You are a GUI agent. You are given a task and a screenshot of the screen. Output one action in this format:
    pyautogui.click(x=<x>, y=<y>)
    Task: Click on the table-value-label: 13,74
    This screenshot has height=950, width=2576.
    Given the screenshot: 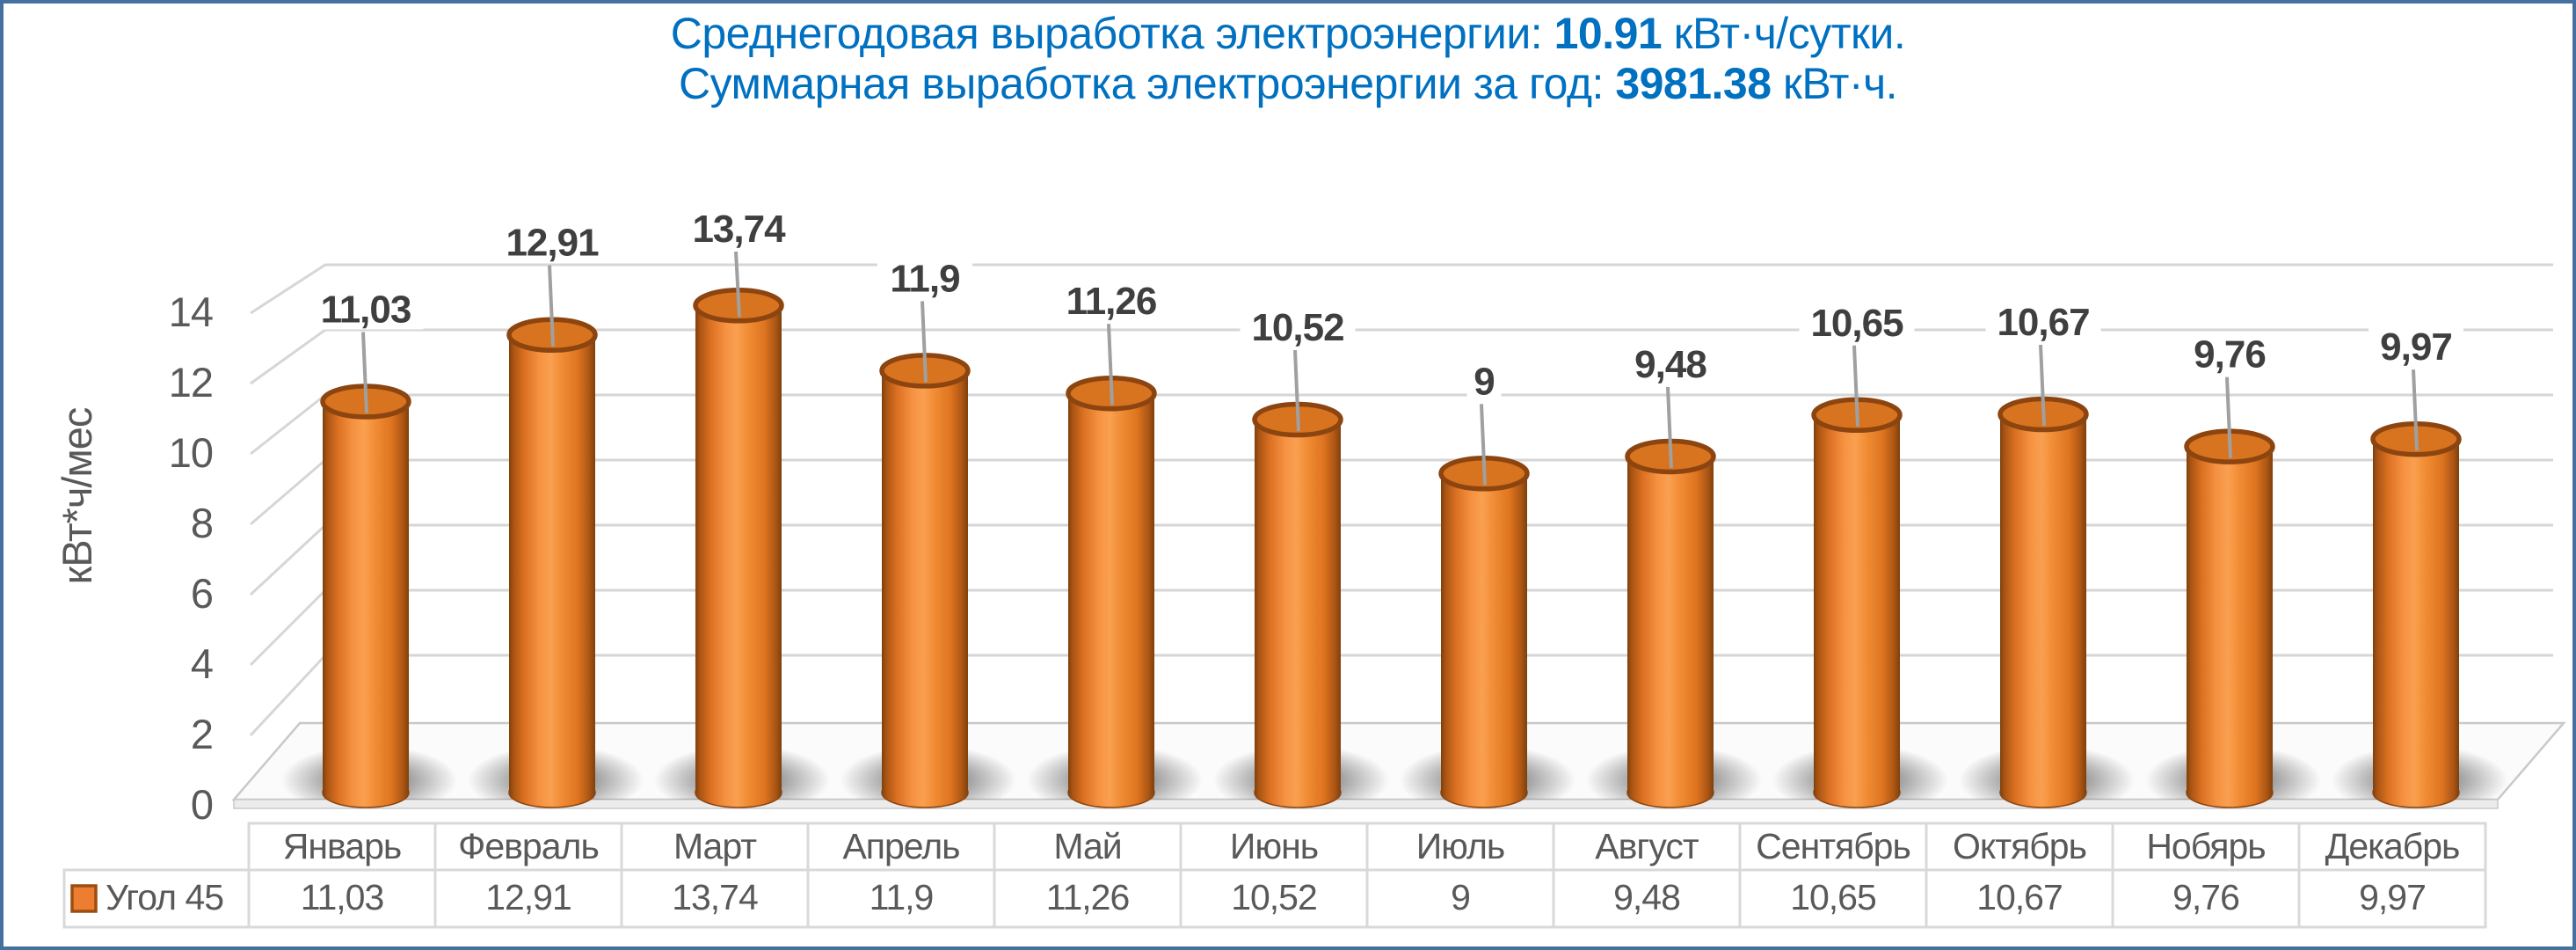 What is the action you would take?
    pyautogui.click(x=715, y=897)
    